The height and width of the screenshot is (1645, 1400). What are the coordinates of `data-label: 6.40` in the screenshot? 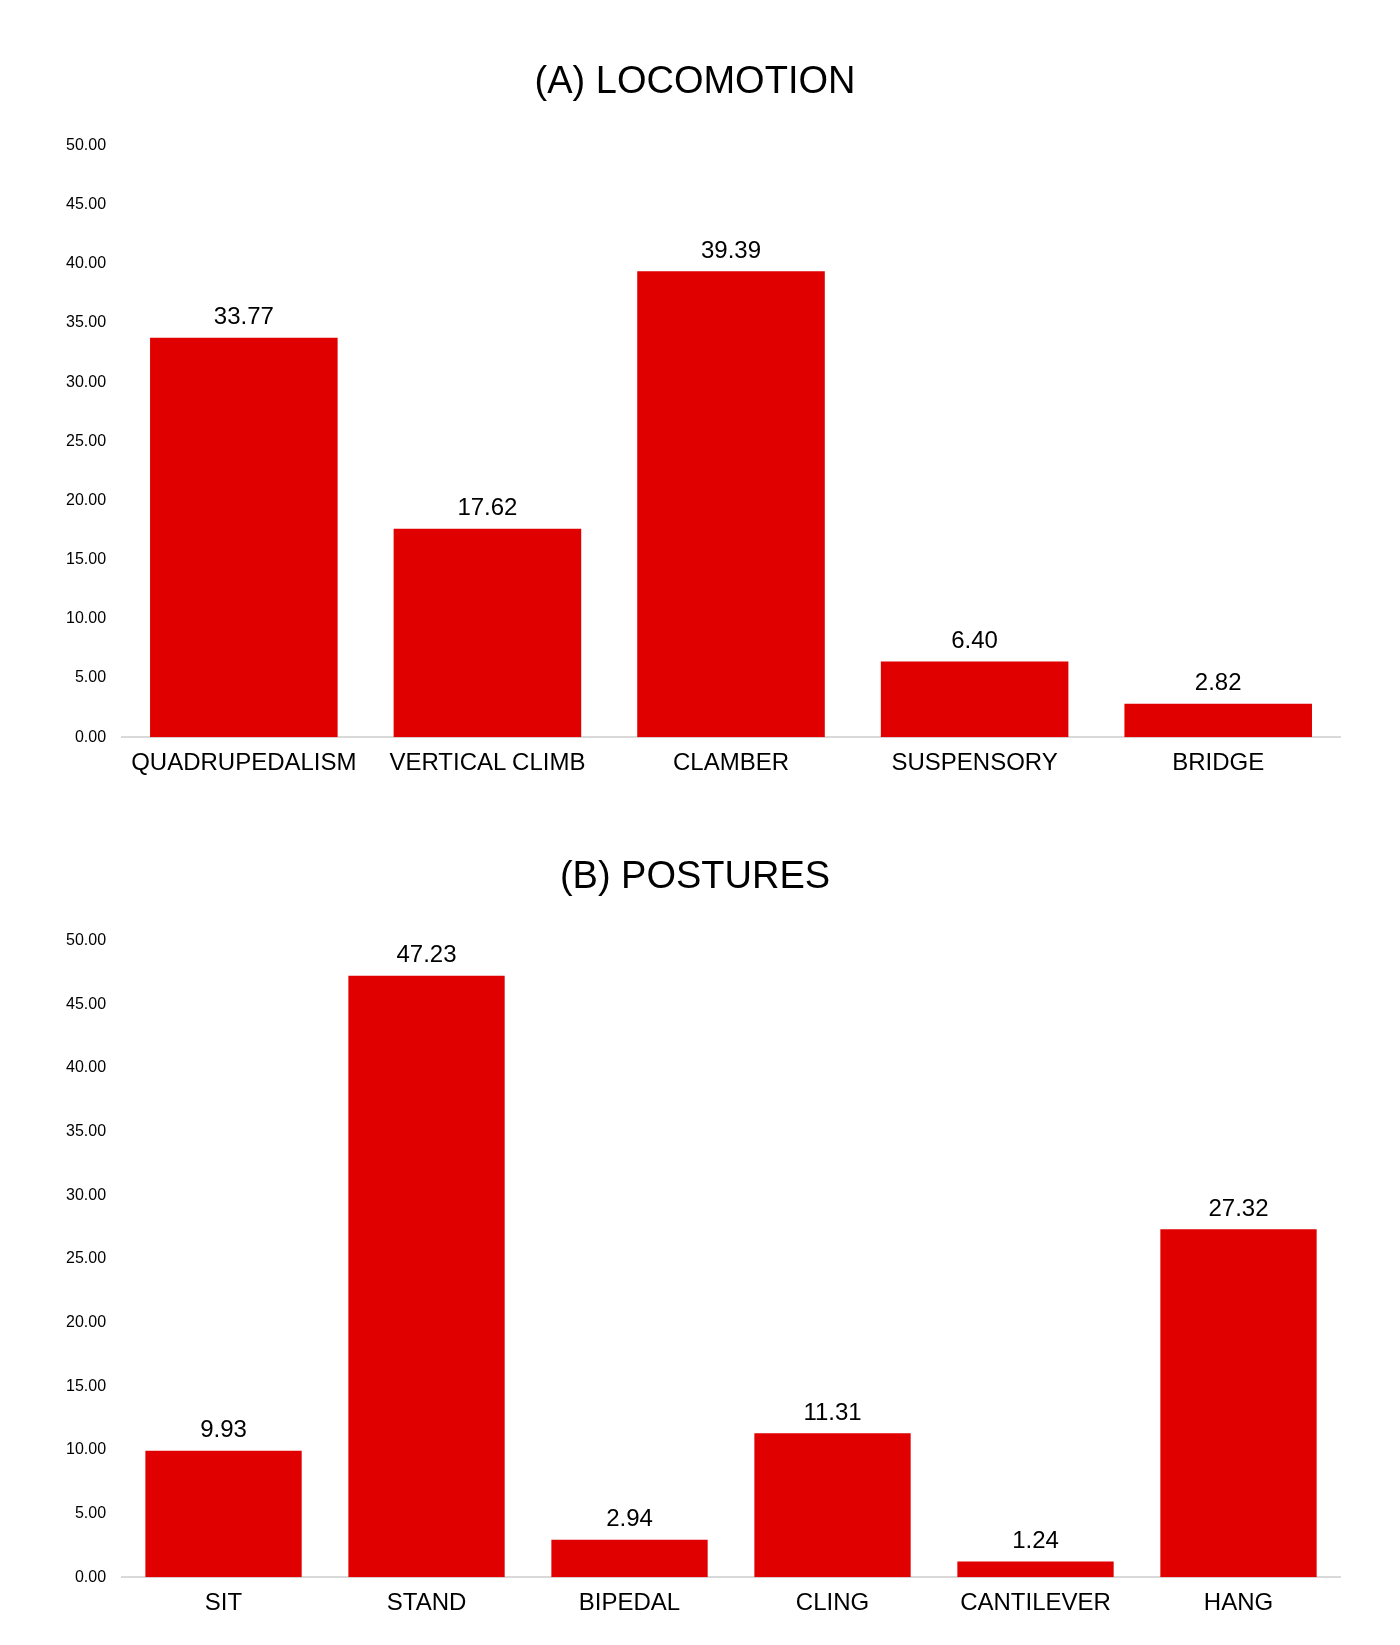 It's located at (974, 640).